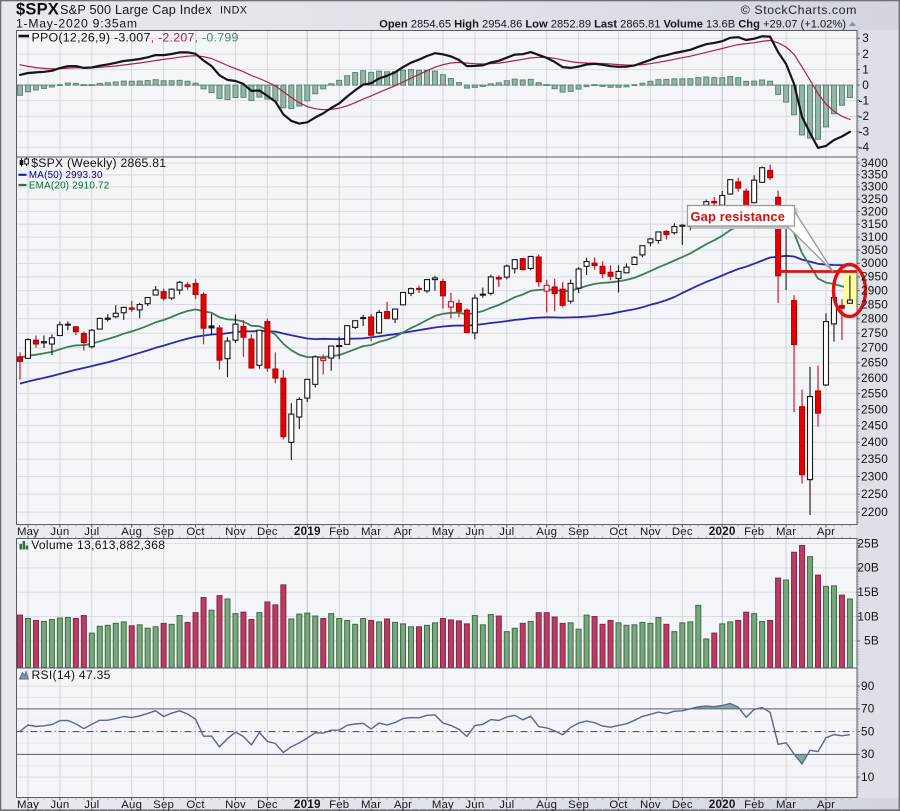 The image size is (900, 811). I want to click on svg-text: 2850, so click(874, 304).